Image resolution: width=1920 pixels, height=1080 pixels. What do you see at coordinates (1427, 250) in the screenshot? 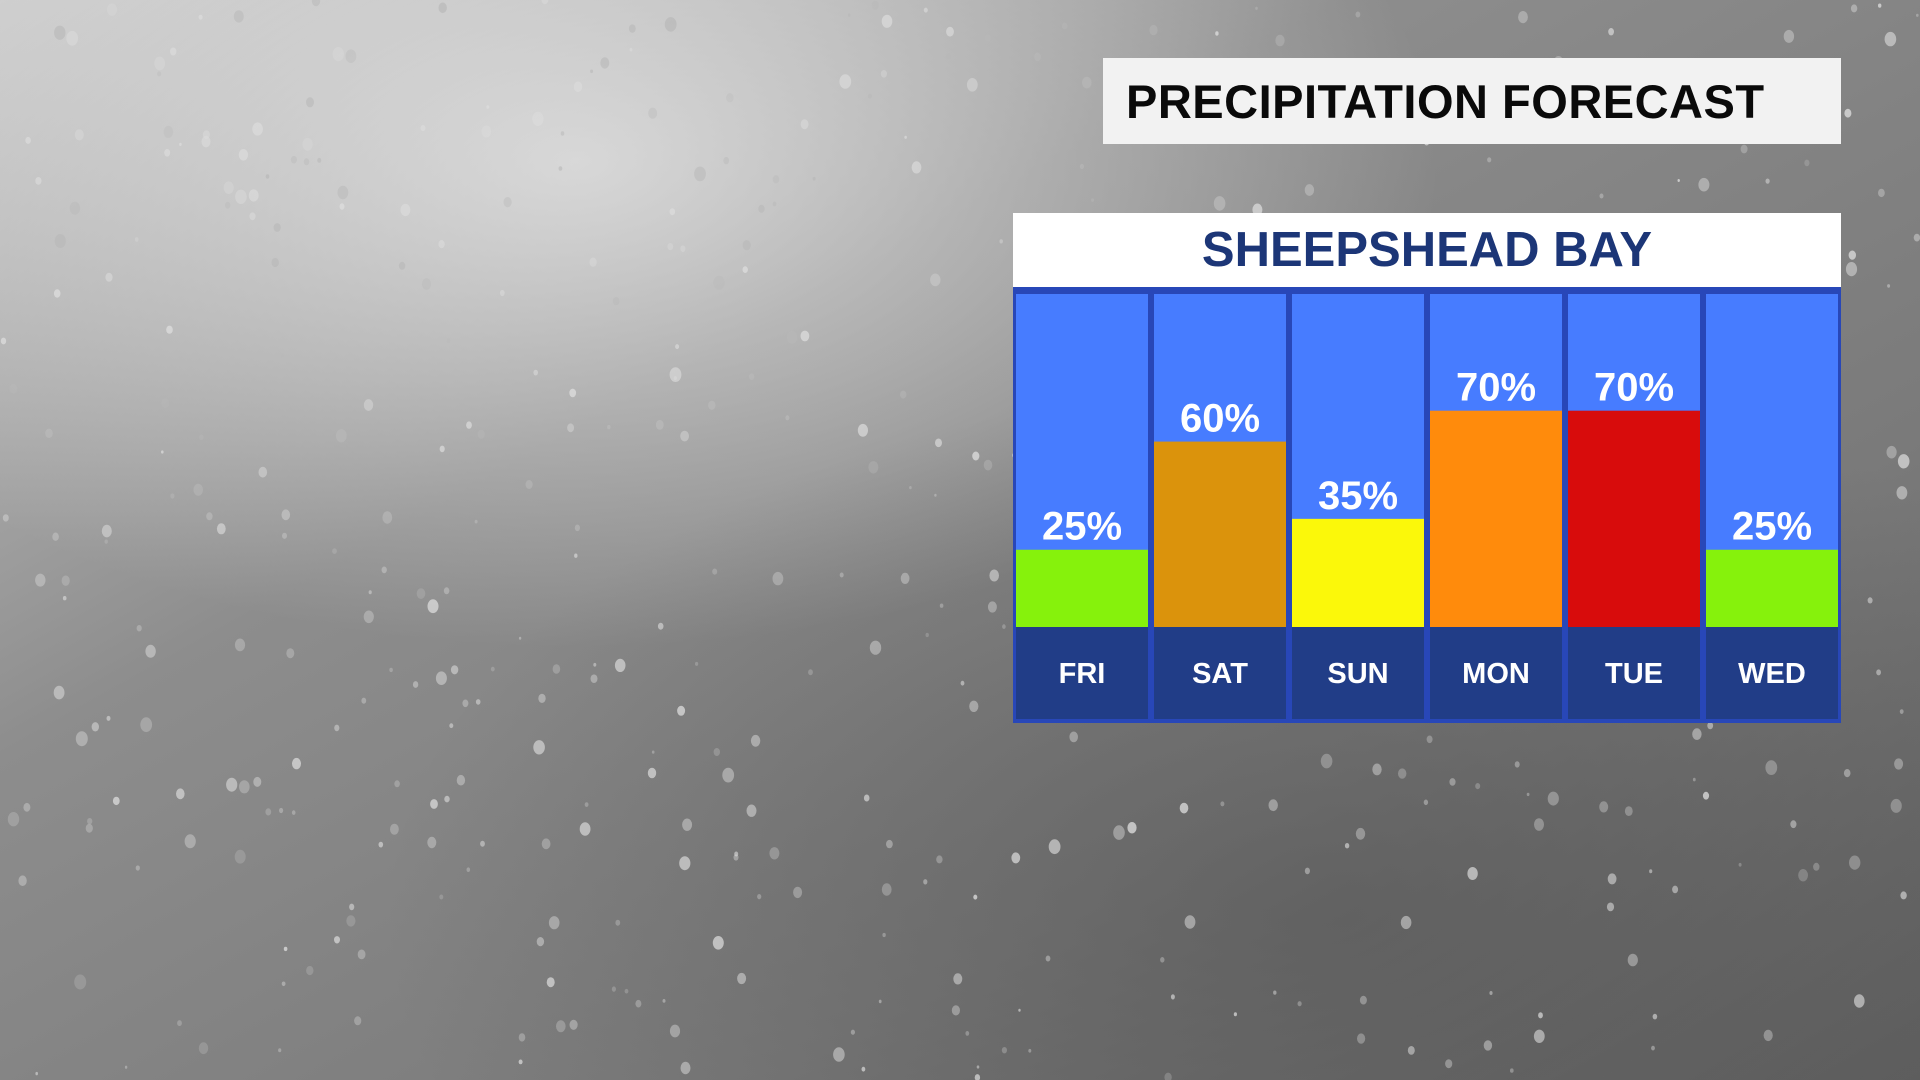
I see `location-name: SHEEPSHEAD BAY` at bounding box center [1427, 250].